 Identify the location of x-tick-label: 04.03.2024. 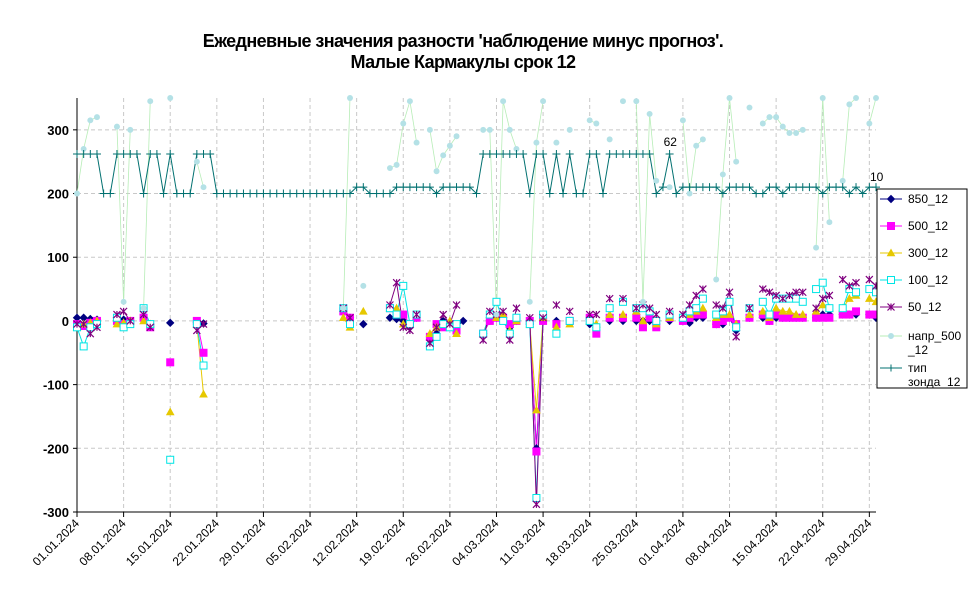
(475, 542).